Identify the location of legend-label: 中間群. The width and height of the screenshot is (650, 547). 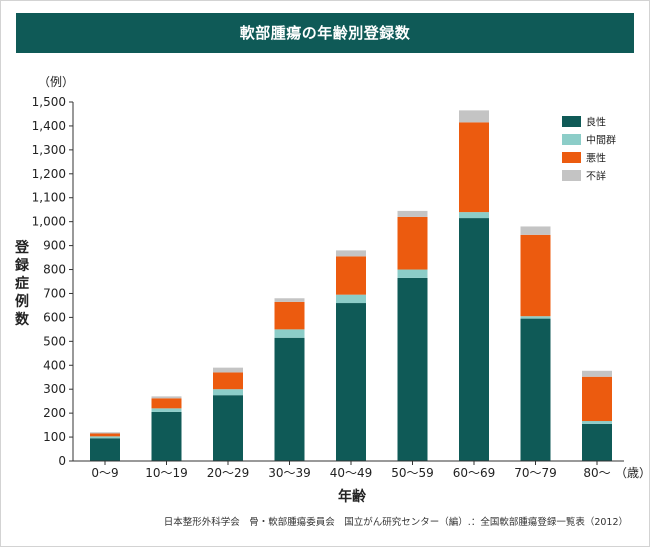
(601, 140).